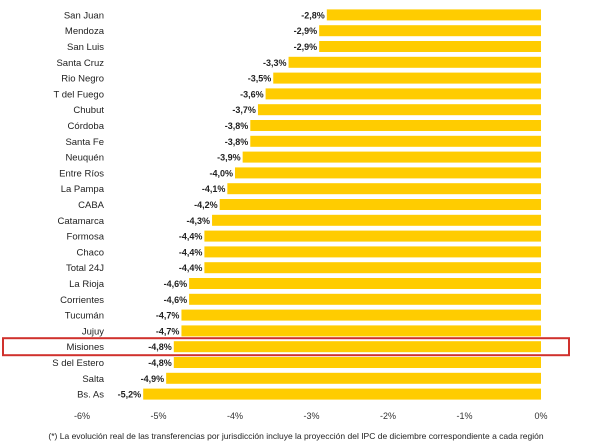  What do you see at coordinates (93, 331) in the screenshot?
I see `category-label: Jujuy` at bounding box center [93, 331].